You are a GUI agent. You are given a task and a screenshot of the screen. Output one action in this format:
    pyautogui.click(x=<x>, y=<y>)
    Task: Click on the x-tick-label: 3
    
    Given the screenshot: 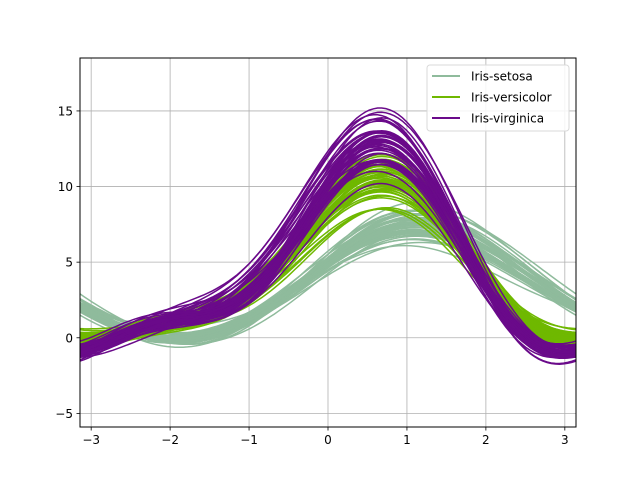 What is the action you would take?
    pyautogui.click(x=565, y=440)
    